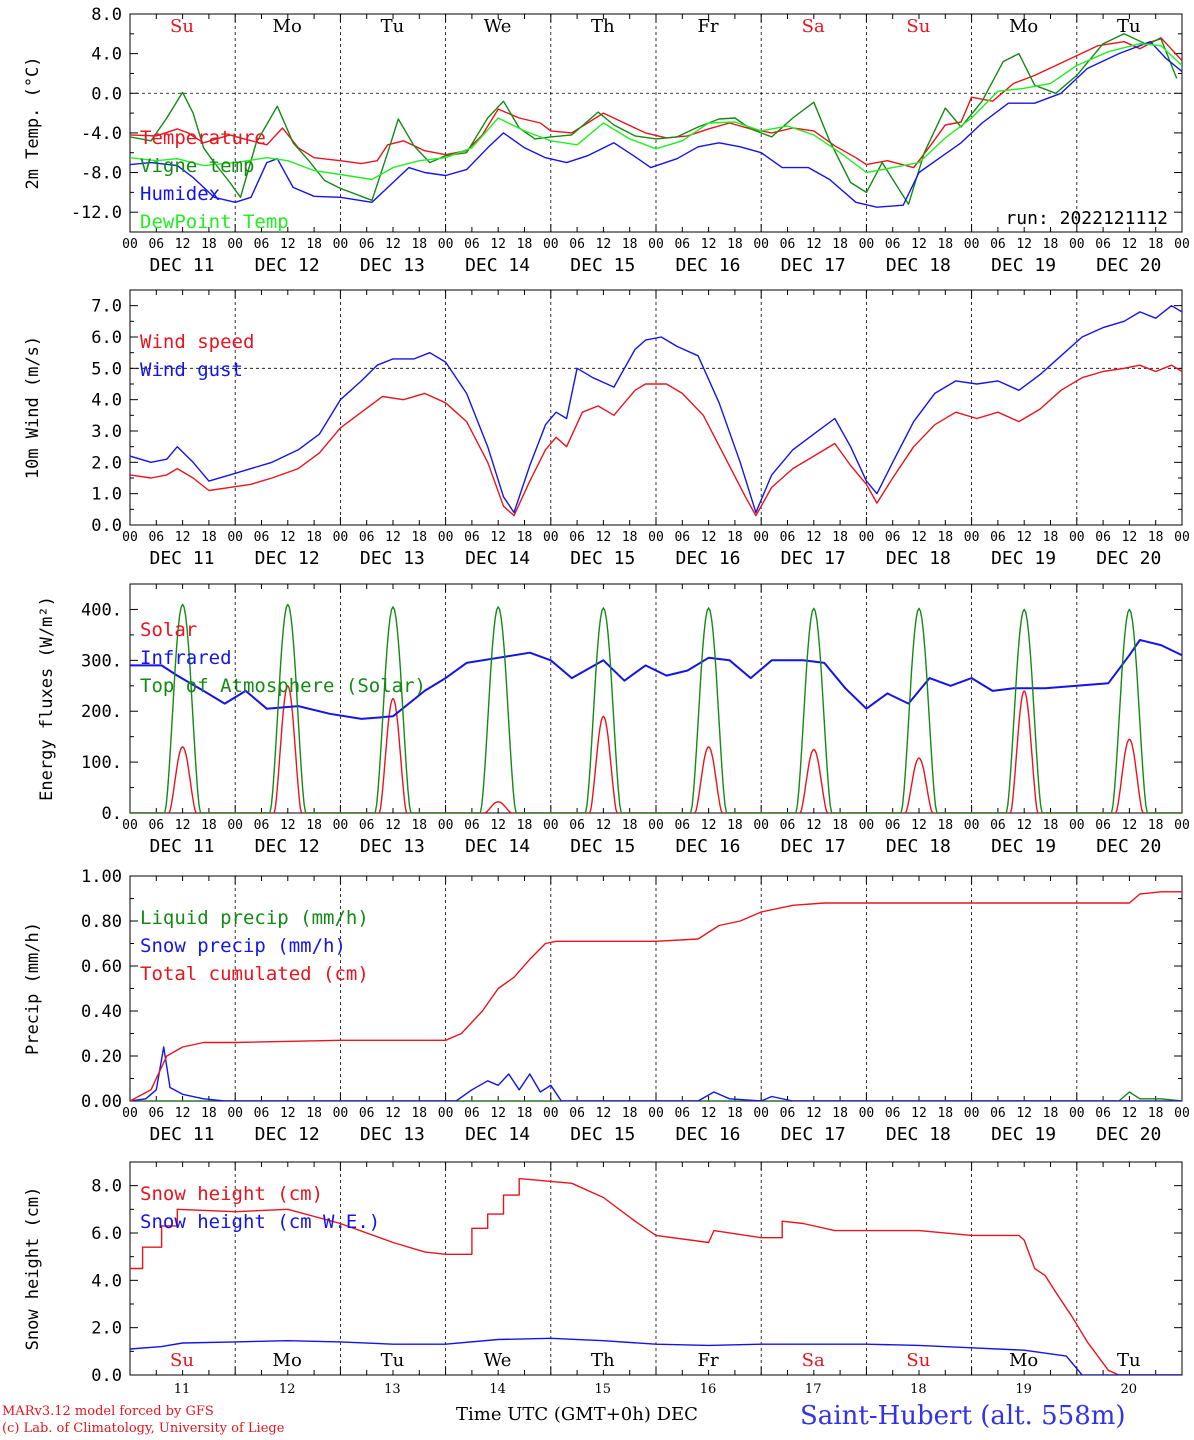  What do you see at coordinates (101, 1057) in the screenshot?
I see `y-tick-label: 0.20` at bounding box center [101, 1057].